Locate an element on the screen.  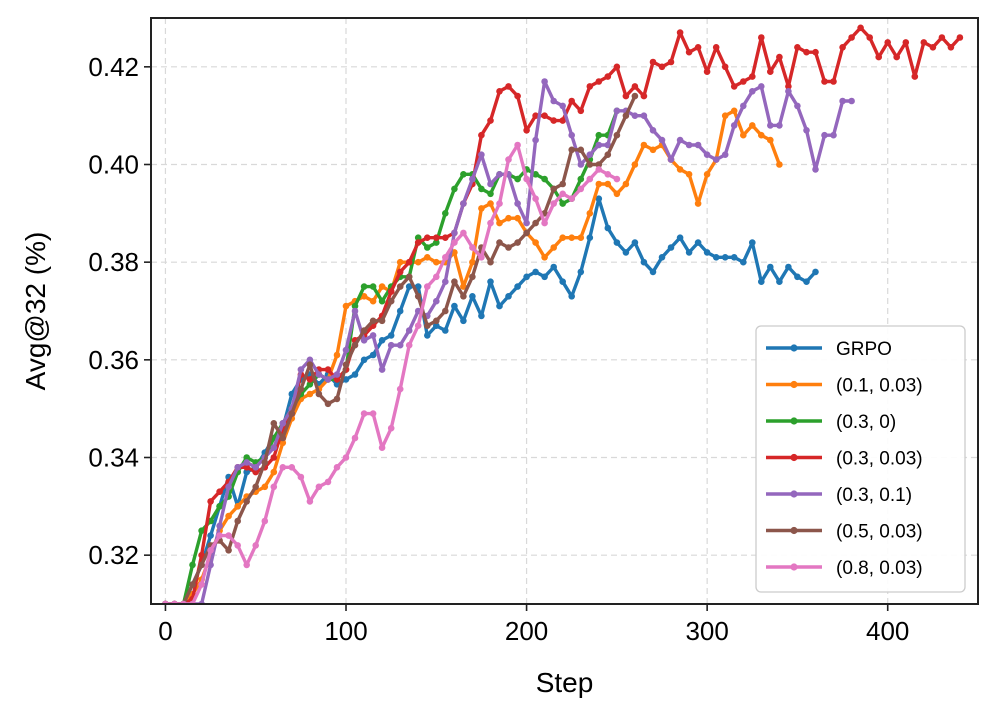
y-tick-label: 0.32 is located at coordinates (113, 555).